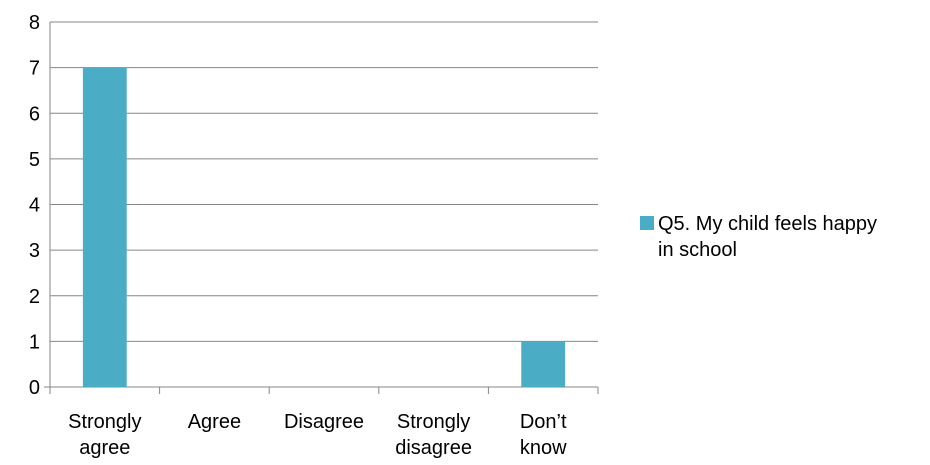  I want to click on y-tick-label: 5, so click(34, 160).